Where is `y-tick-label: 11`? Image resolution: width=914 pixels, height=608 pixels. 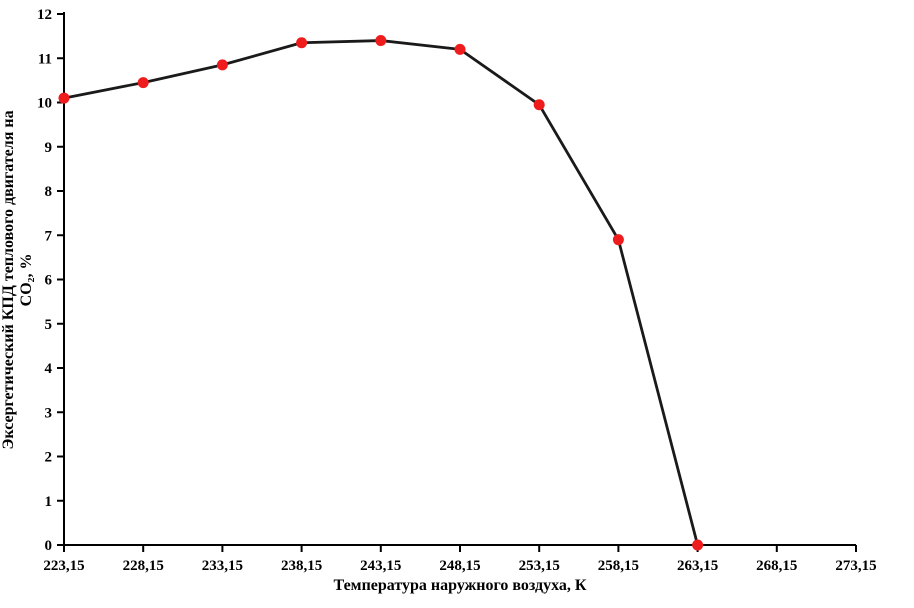 y-tick-label: 11 is located at coordinates (45, 59).